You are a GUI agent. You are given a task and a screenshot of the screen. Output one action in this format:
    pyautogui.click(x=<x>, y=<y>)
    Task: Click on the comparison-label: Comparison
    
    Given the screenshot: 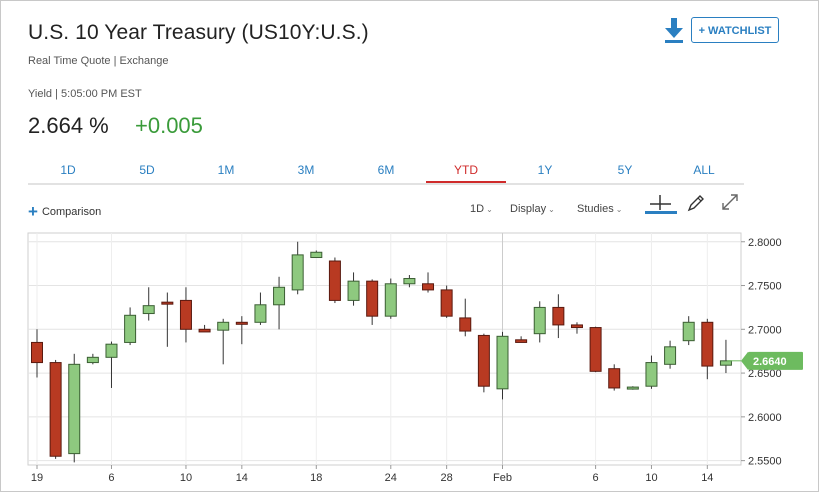 What is the action you would take?
    pyautogui.click(x=71, y=212)
    